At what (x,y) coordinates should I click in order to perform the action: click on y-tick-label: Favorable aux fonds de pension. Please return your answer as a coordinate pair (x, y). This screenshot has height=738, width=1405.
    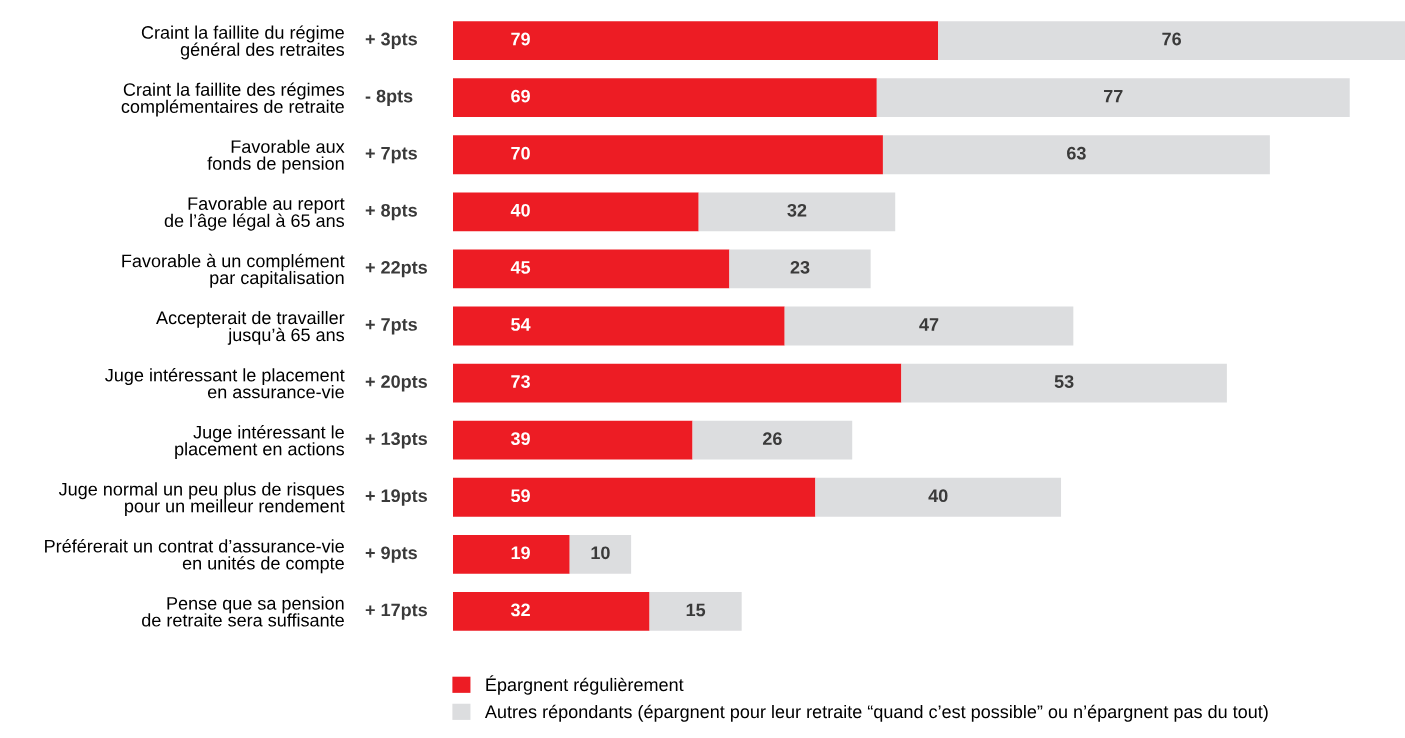
    Looking at the image, I should click on (276, 156).